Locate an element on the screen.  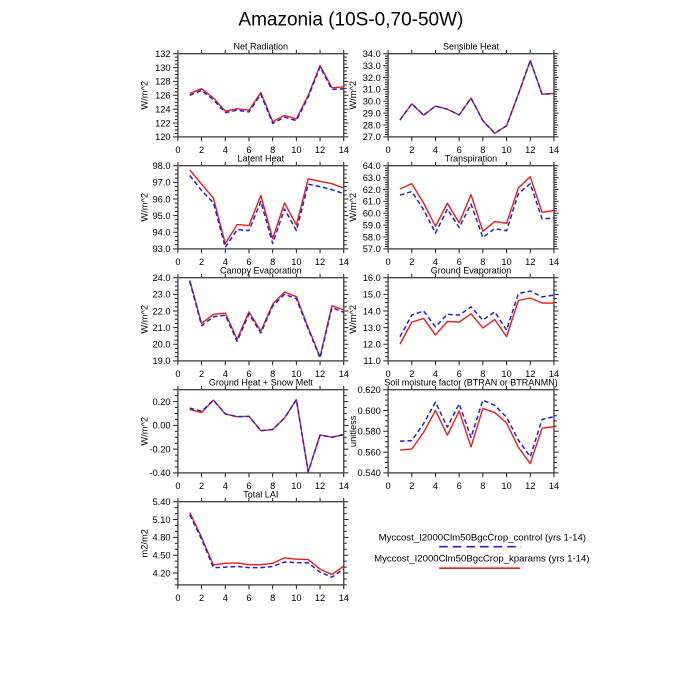
svg-text: 24.0 is located at coordinates (161, 278).